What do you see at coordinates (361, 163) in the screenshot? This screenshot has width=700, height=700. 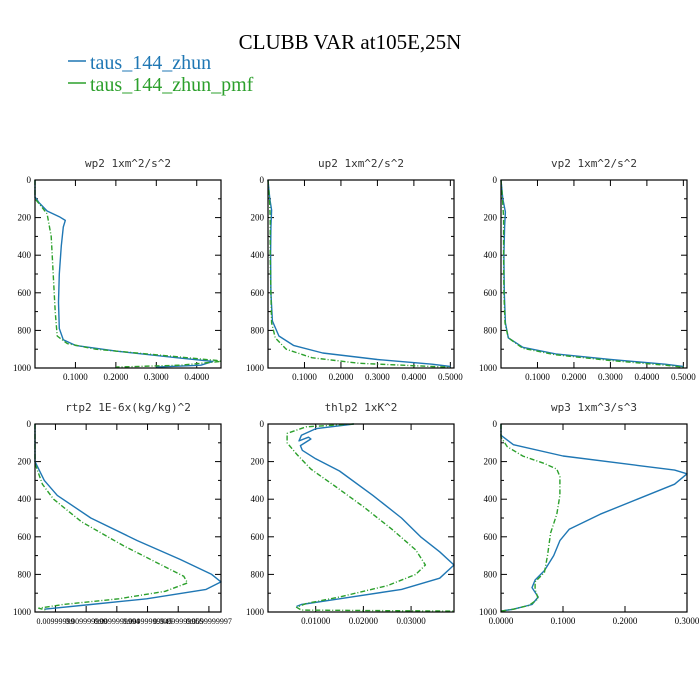 I see `panel-title: up2 1xm^2/s^2` at bounding box center [361, 163].